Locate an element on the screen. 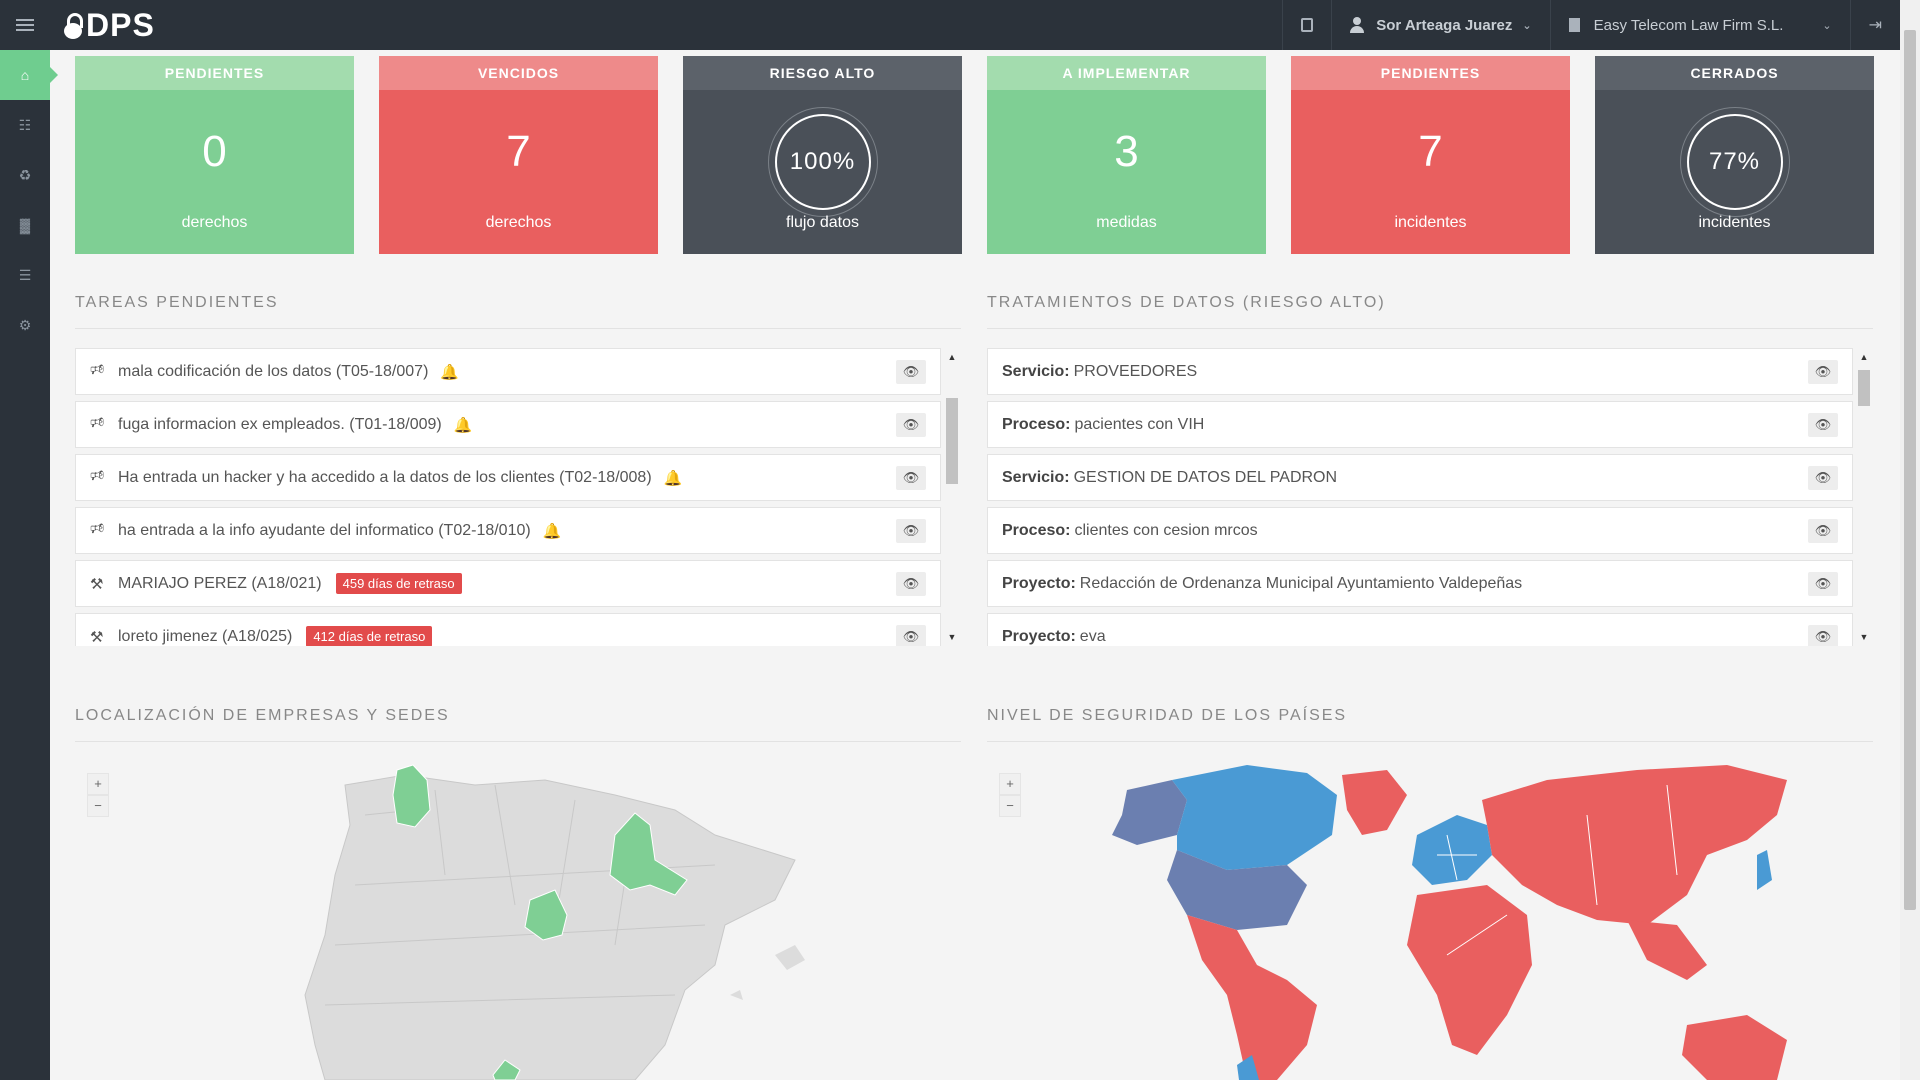 Image resolution: width=1920 pixels, height=1080 pixels. company-selector: Easy Telecom Law Firm S.L. ⌄ is located at coordinates (1699, 25).